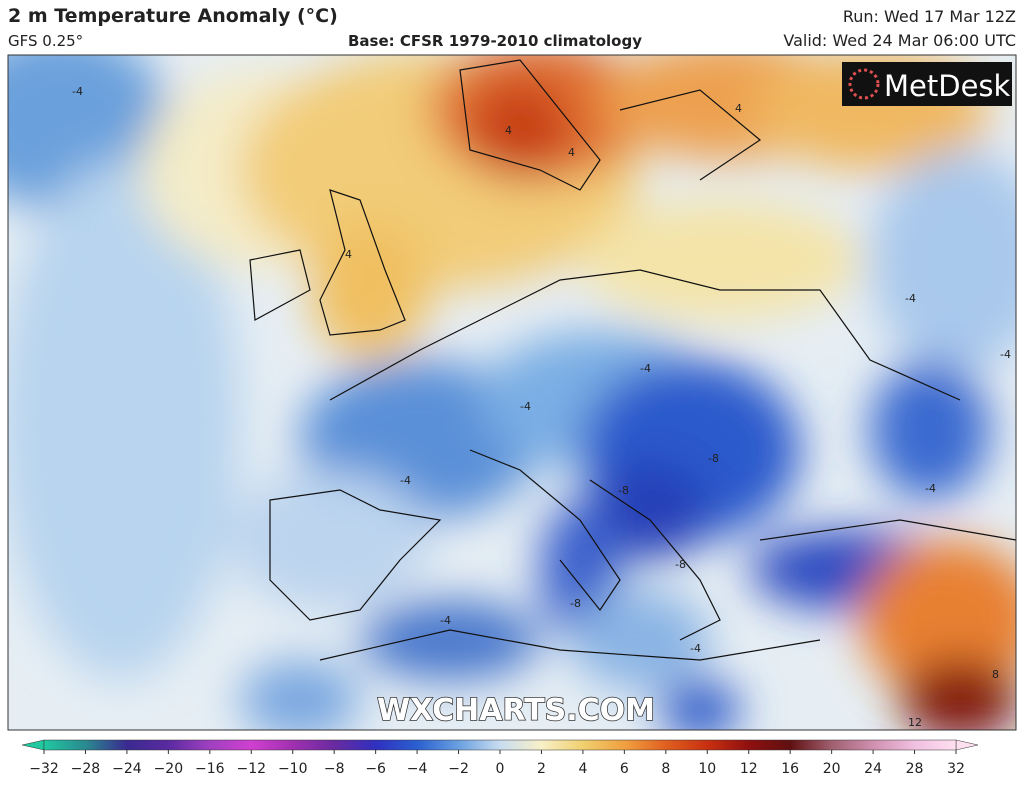  What do you see at coordinates (832, 769) in the screenshot?
I see `colorbar-tick-label: 20` at bounding box center [832, 769].